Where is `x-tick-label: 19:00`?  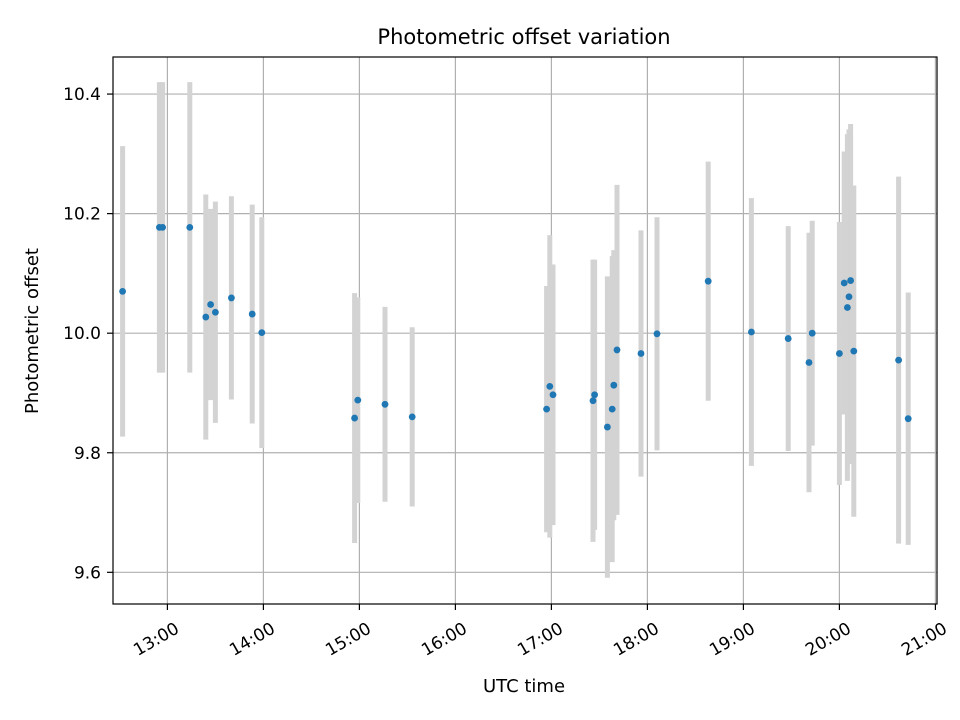 x-tick-label: 19:00 is located at coordinates (732, 640).